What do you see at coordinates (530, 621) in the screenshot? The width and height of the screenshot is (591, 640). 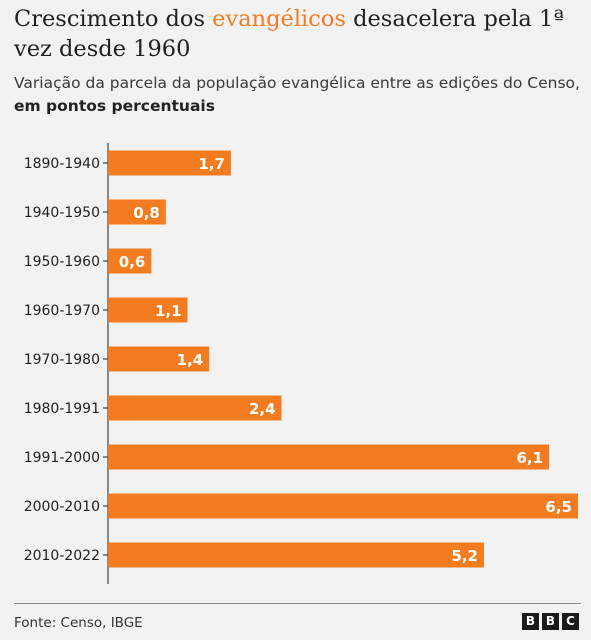 I see `logo-letter-b1: B` at bounding box center [530, 621].